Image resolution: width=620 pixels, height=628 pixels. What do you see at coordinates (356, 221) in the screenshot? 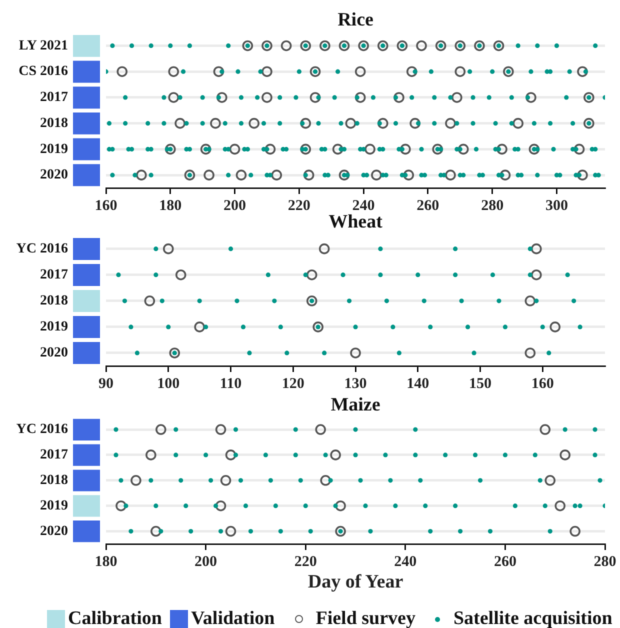
I see `chart-title: Wheat` at bounding box center [356, 221].